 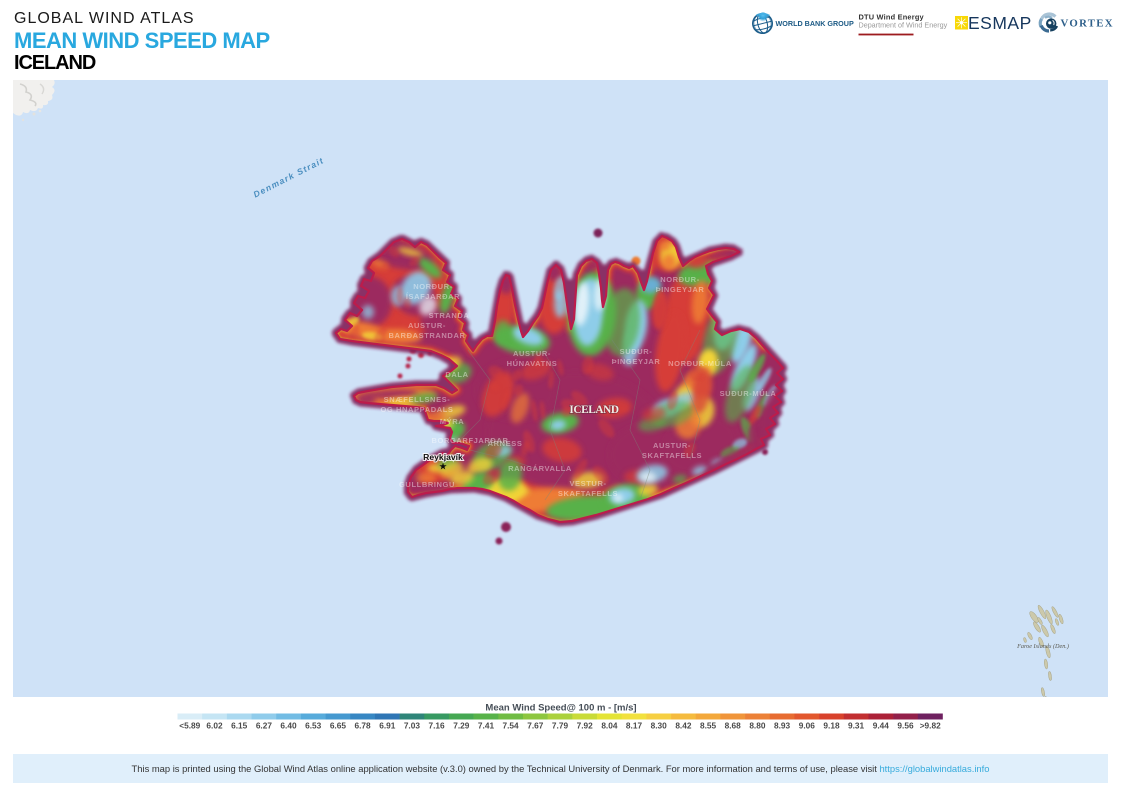 What do you see at coordinates (636, 351) in the screenshot?
I see `svg-text: SUÐUR-` at bounding box center [636, 351].